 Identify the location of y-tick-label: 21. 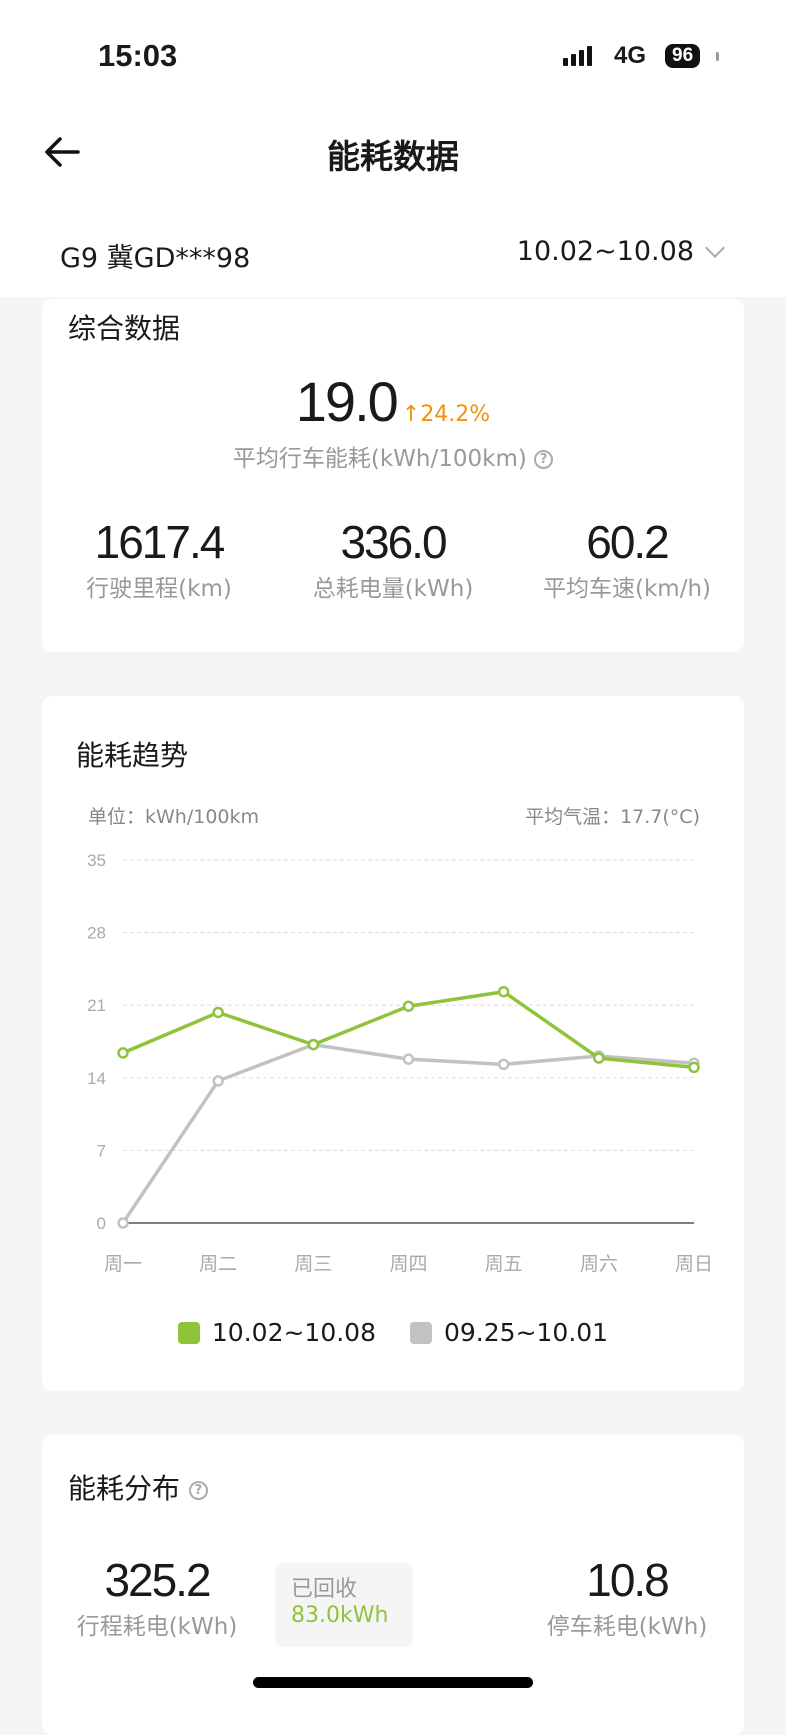
(96, 1005).